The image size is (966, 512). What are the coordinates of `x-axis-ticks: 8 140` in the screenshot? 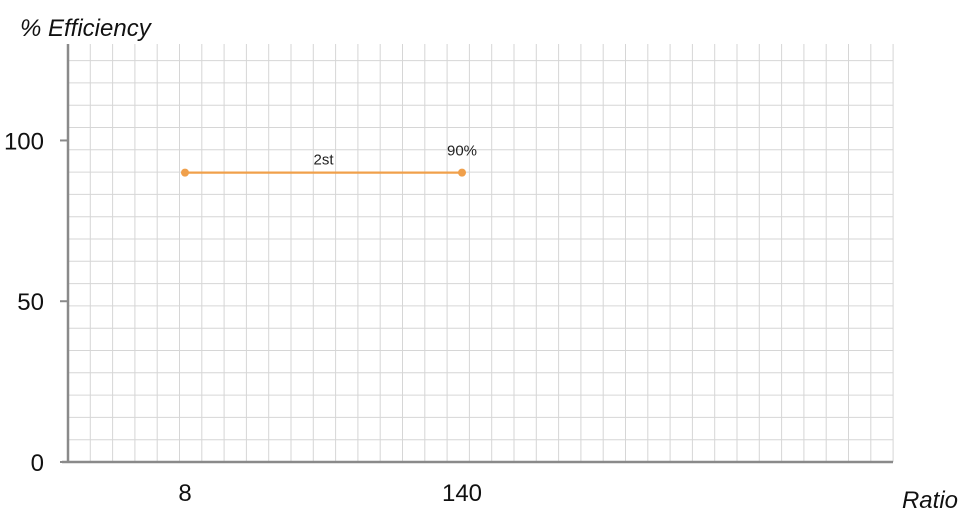 It's located at (330, 493).